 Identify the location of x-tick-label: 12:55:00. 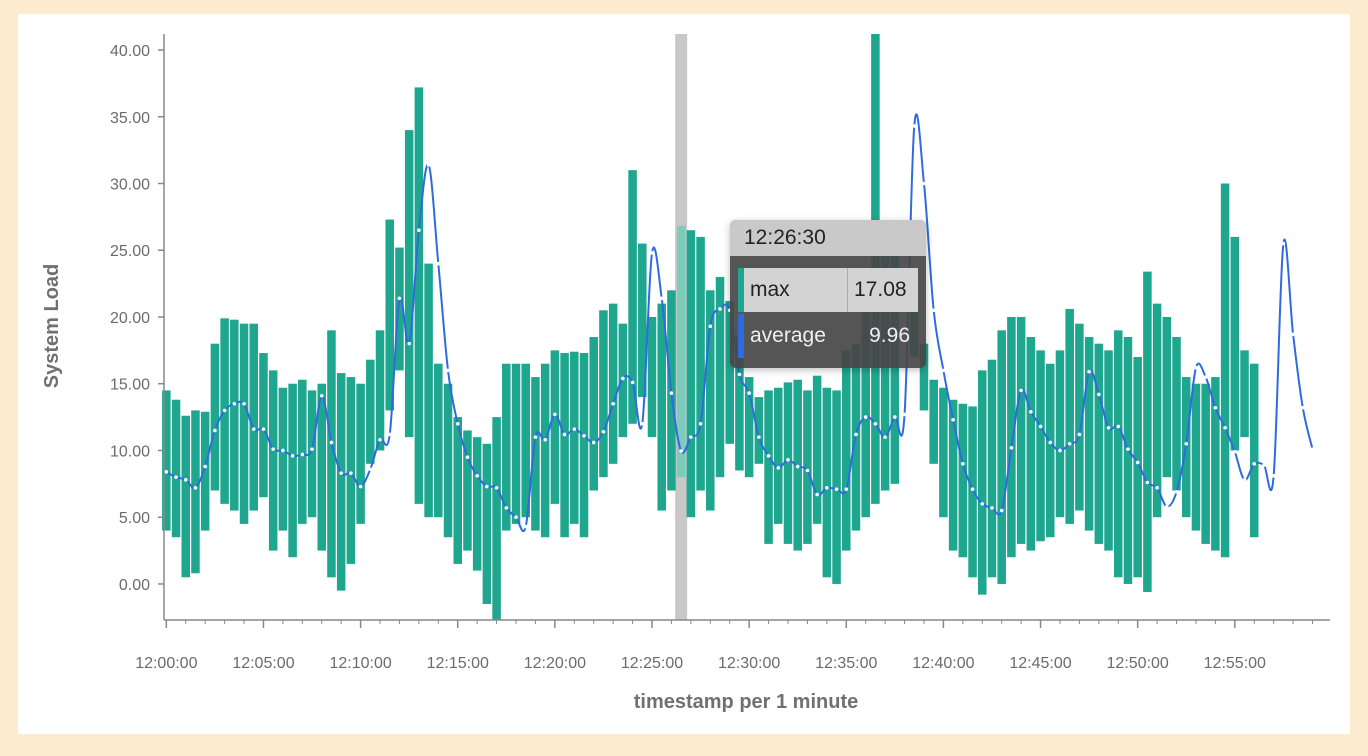
(1235, 663).